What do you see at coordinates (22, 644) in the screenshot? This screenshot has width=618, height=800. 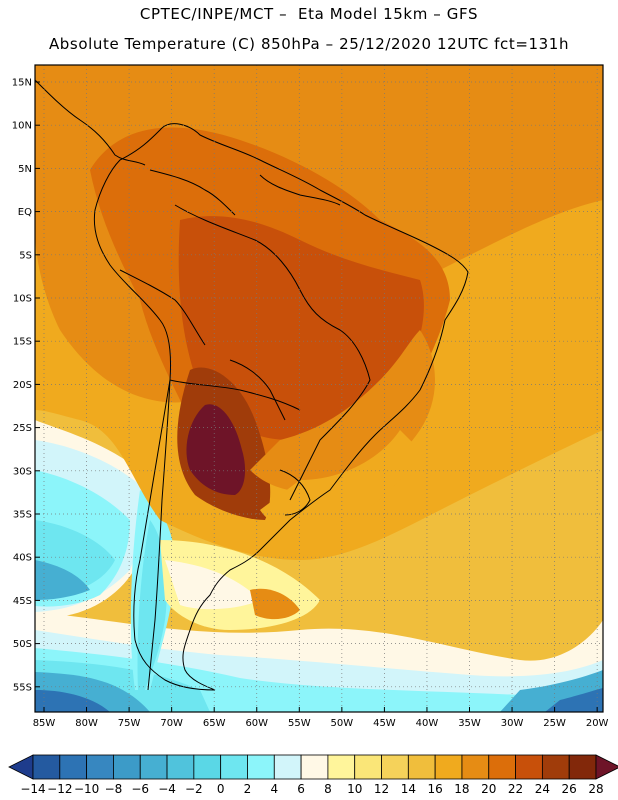 I see `lat-tick-label: 50S` at bounding box center [22, 644].